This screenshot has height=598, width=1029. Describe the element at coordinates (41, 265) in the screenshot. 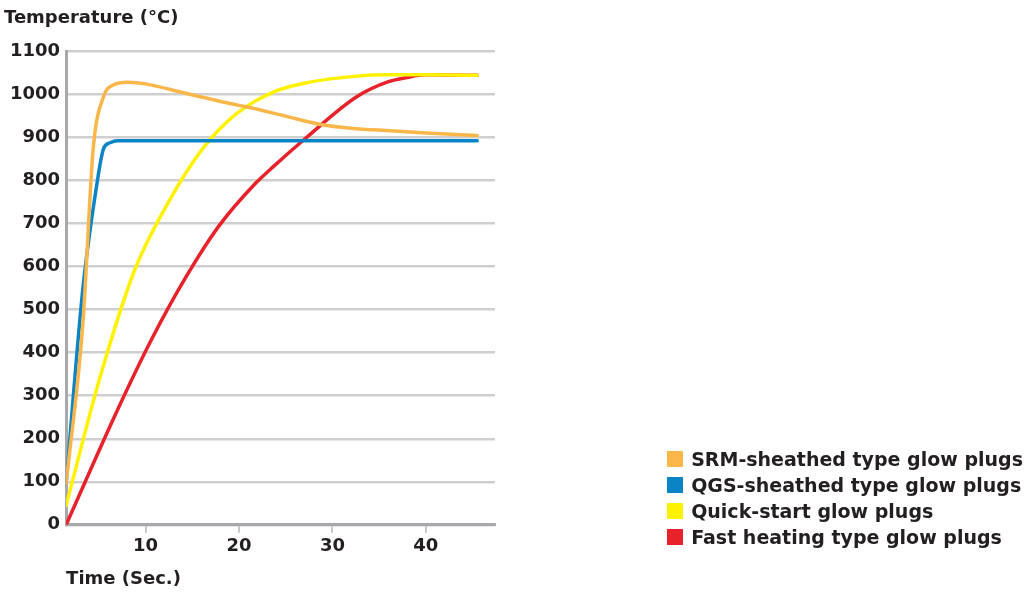

I see `y-tick-label: 600` at that location.